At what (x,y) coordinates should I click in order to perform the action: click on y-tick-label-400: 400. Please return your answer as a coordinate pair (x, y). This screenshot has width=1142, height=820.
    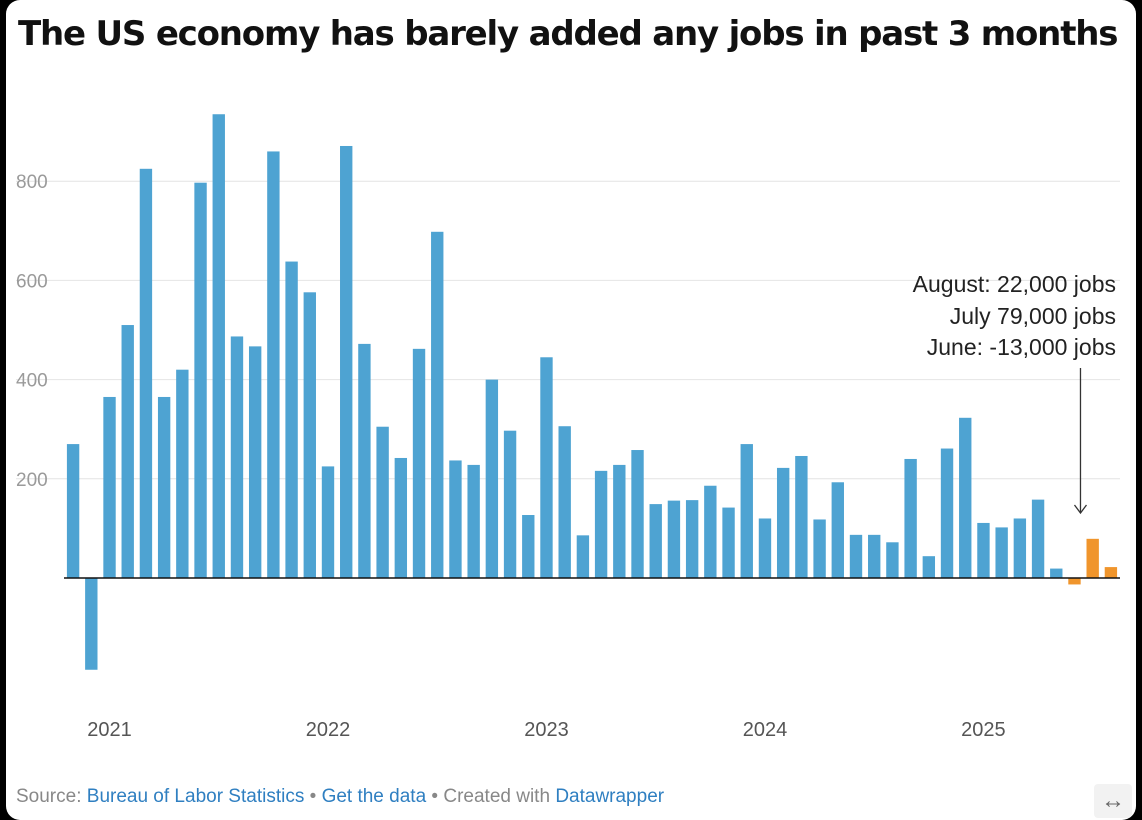
    Looking at the image, I should click on (32, 381).